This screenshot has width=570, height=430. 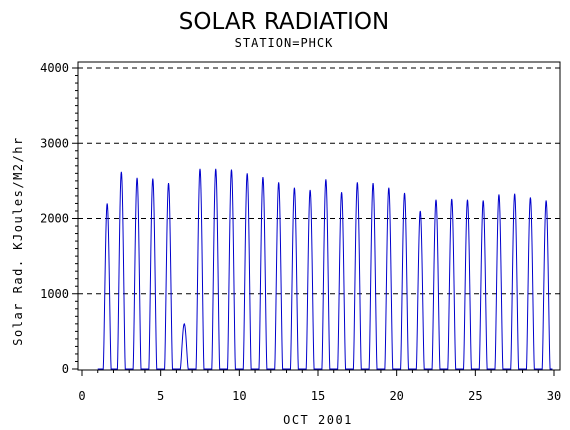 What do you see at coordinates (284, 22) in the screenshot?
I see `chart-title: SOLAR RADIATION` at bounding box center [284, 22].